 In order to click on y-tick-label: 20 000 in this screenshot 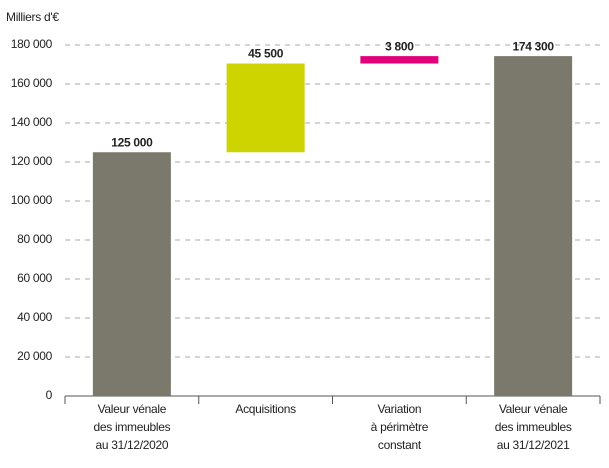, I will do `click(35, 356)`.